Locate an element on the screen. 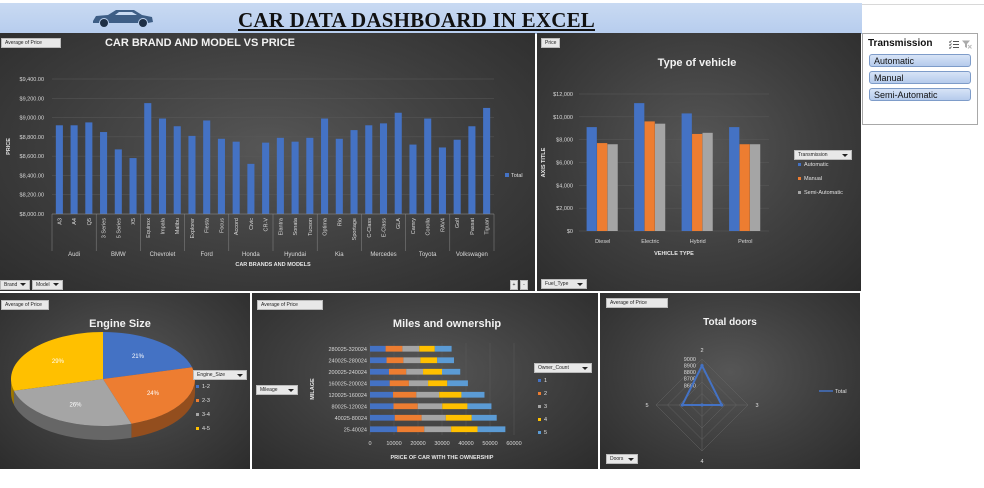  clear-filter-icon is located at coordinates (967, 44).